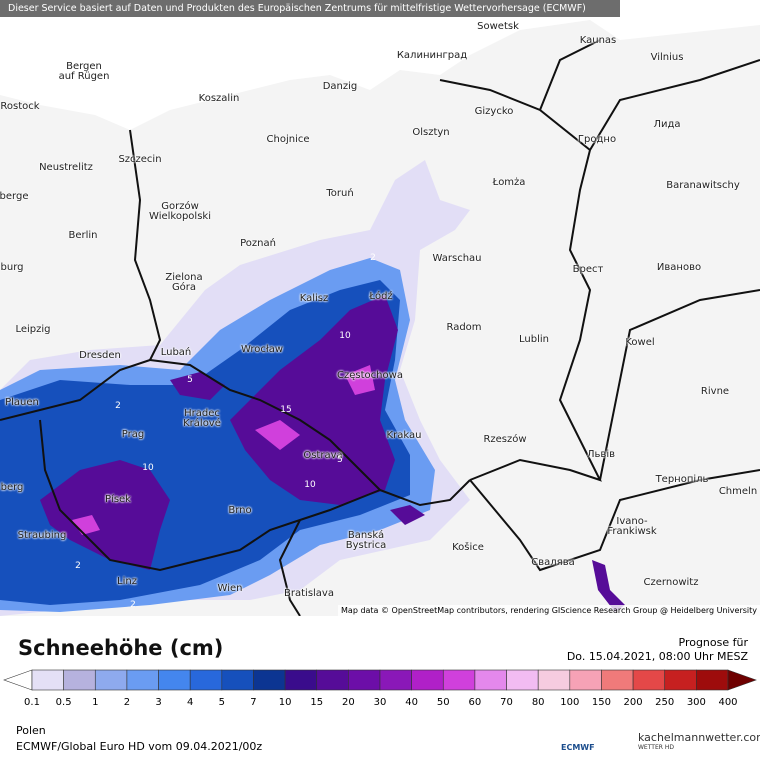 The height and width of the screenshot is (760, 760). I want to click on city-label: Prag, so click(133, 434).